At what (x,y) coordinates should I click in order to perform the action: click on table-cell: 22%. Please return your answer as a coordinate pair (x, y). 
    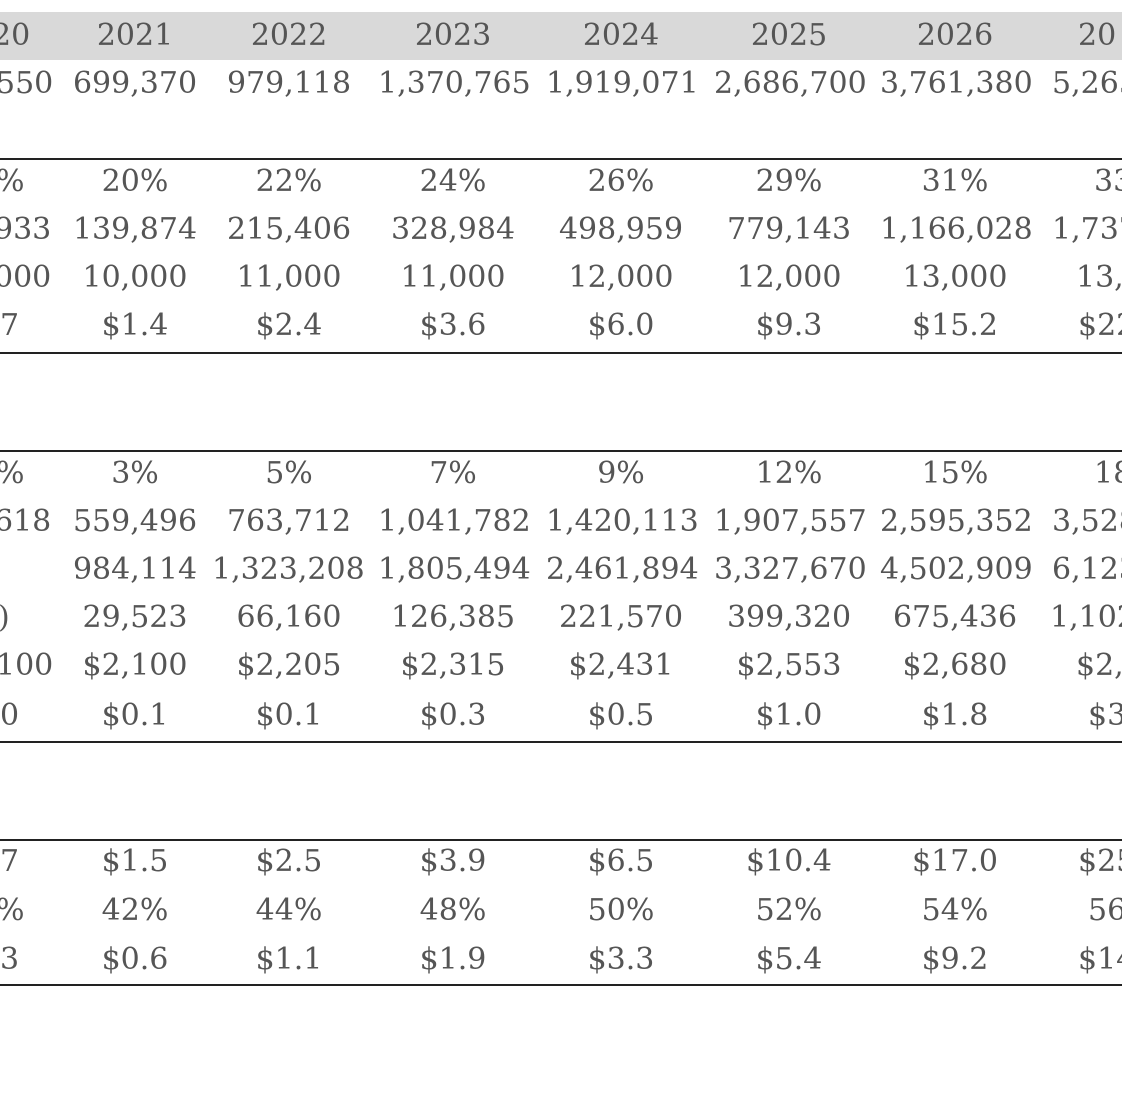
    Looking at the image, I should click on (289, 181).